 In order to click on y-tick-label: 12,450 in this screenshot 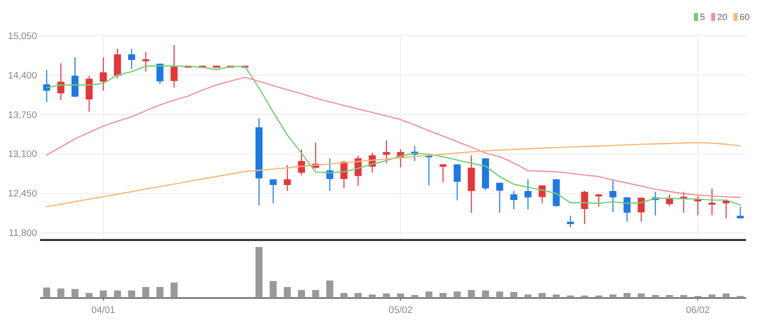, I will do `click(22, 194)`.